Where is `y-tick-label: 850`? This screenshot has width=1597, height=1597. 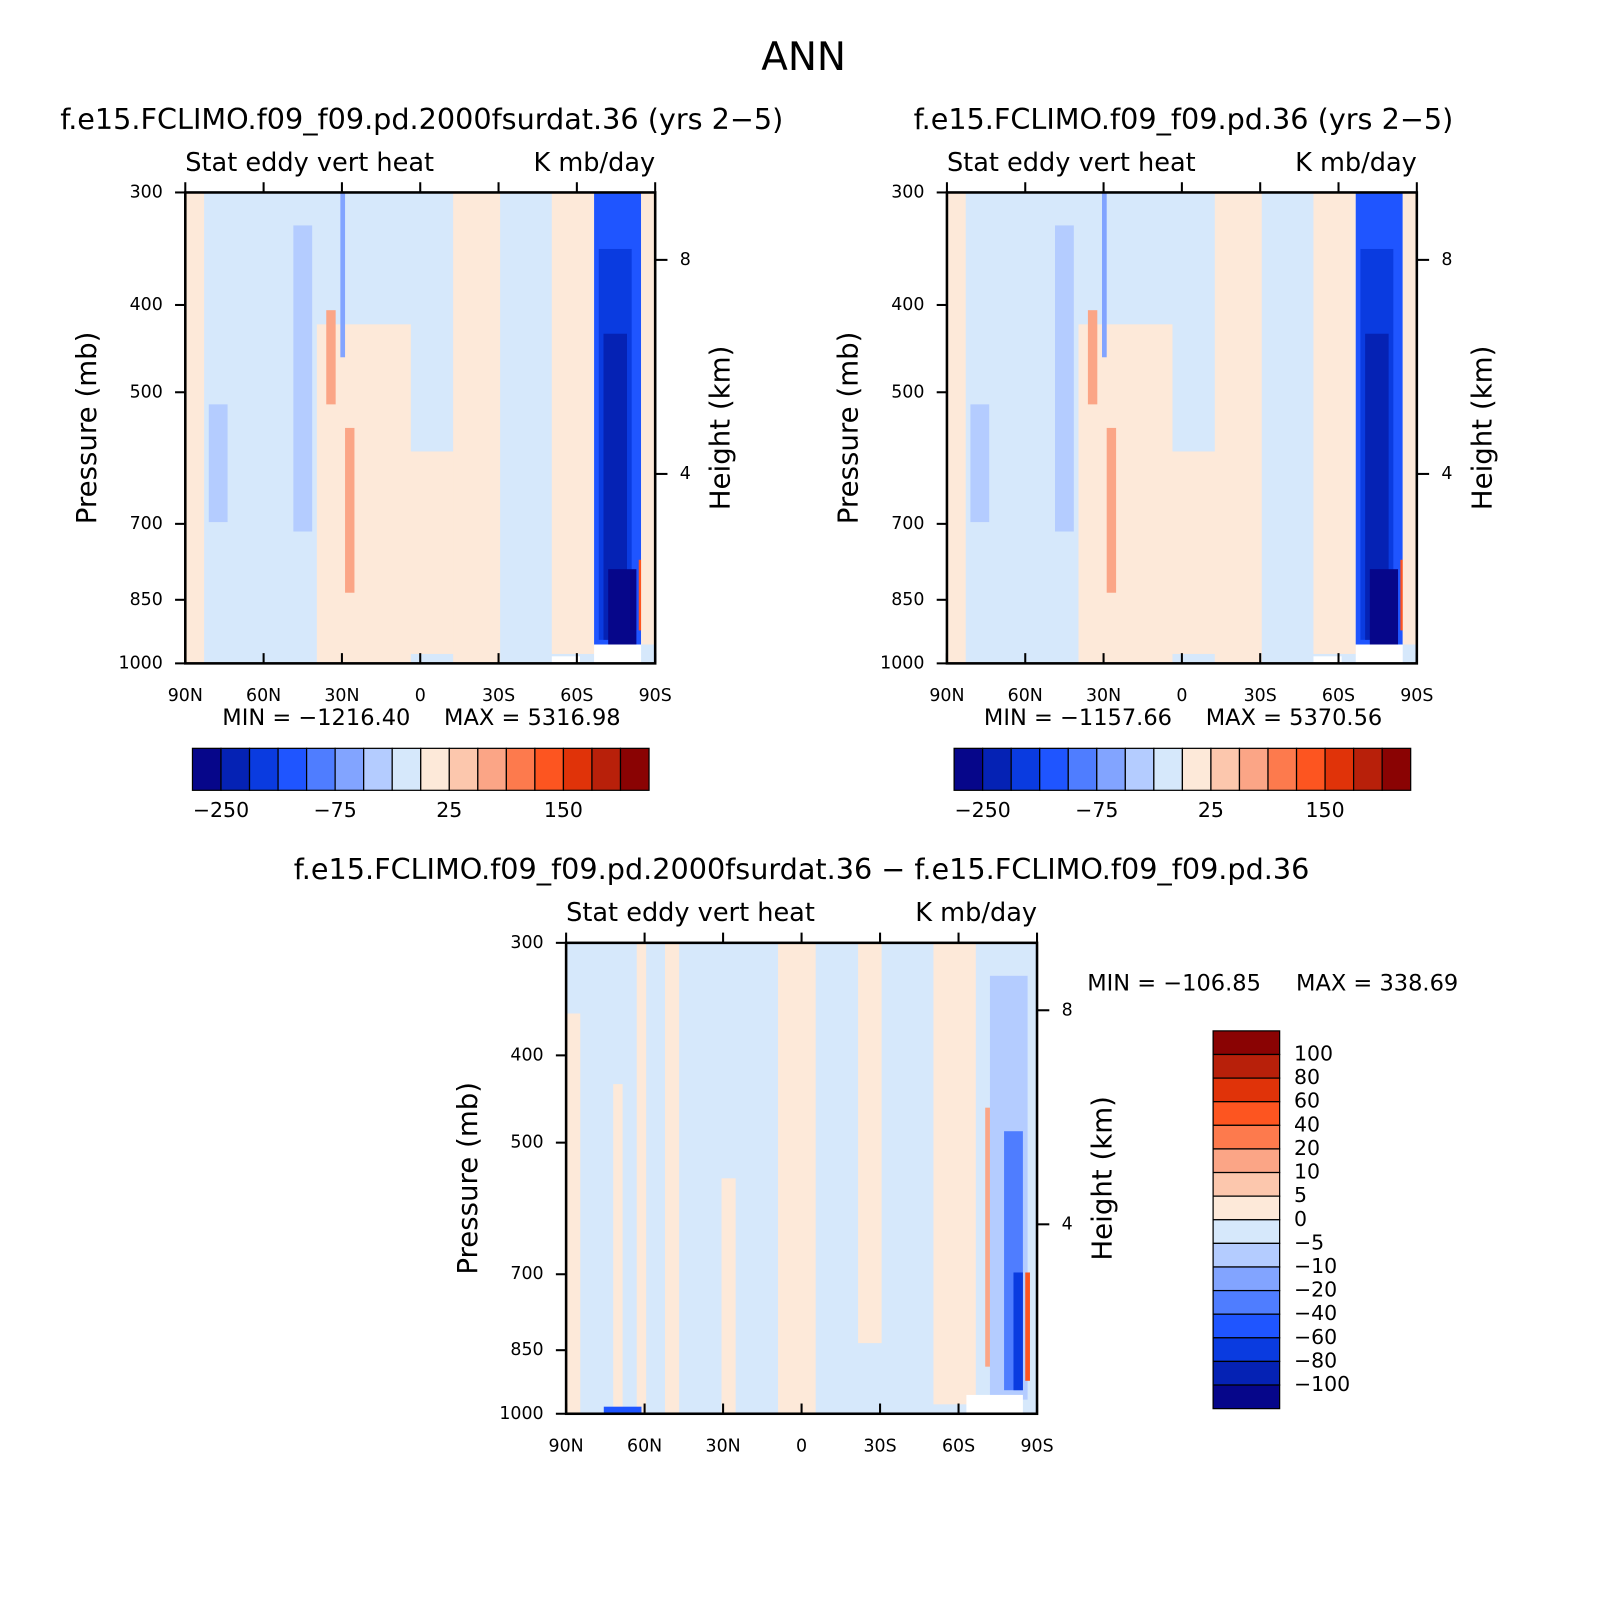 y-tick-label: 850 is located at coordinates (907, 600).